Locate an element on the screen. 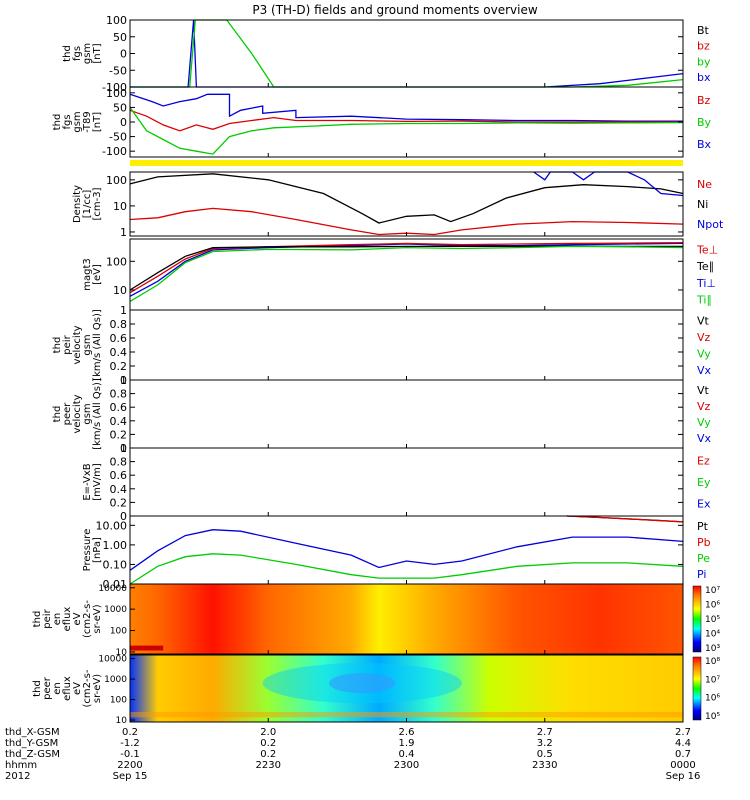  x-axis-row-label: thd_Y-GSM is located at coordinates (31, 743).